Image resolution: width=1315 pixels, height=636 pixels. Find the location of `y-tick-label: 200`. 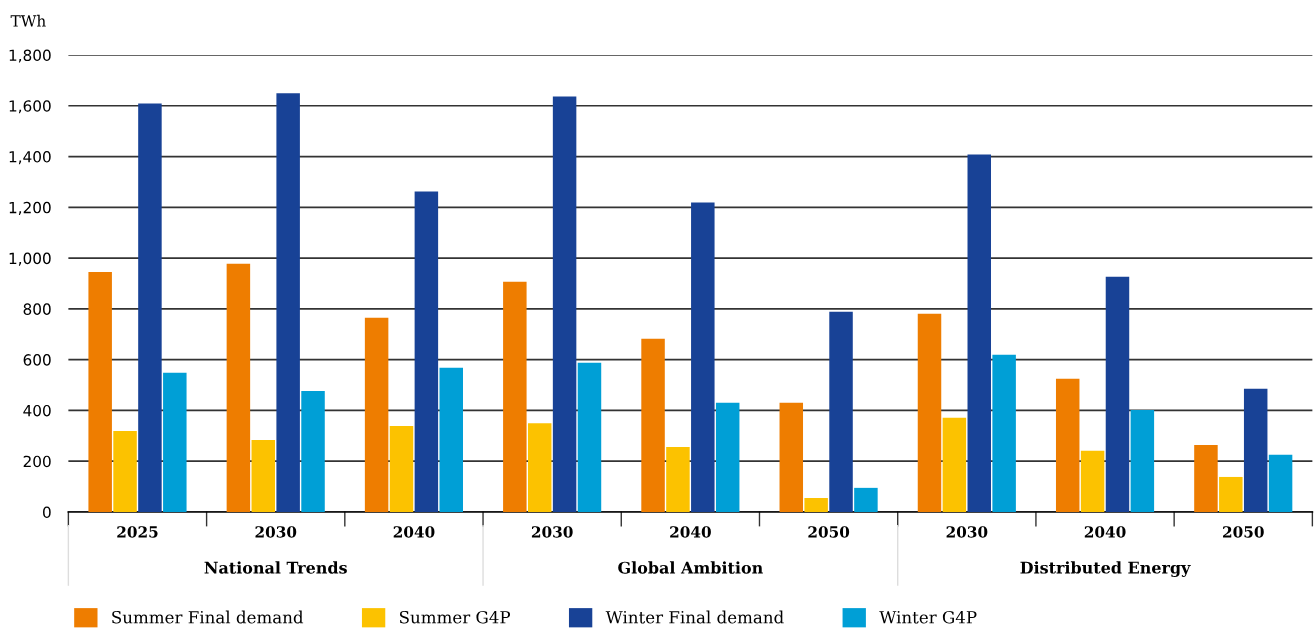

y-tick-label: 200 is located at coordinates (37, 461).